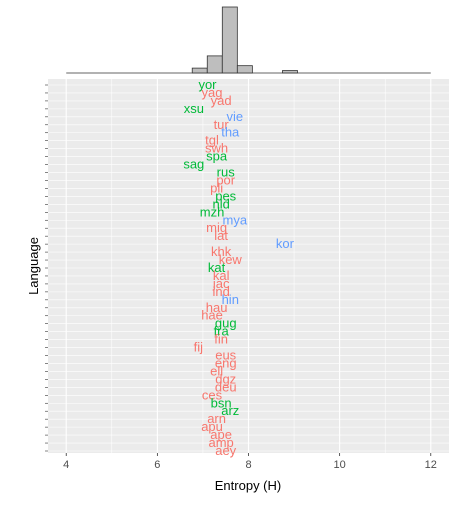 This screenshot has width=459, height=506. What do you see at coordinates (225, 378) in the screenshot?
I see `language-label: dgz` at bounding box center [225, 378].